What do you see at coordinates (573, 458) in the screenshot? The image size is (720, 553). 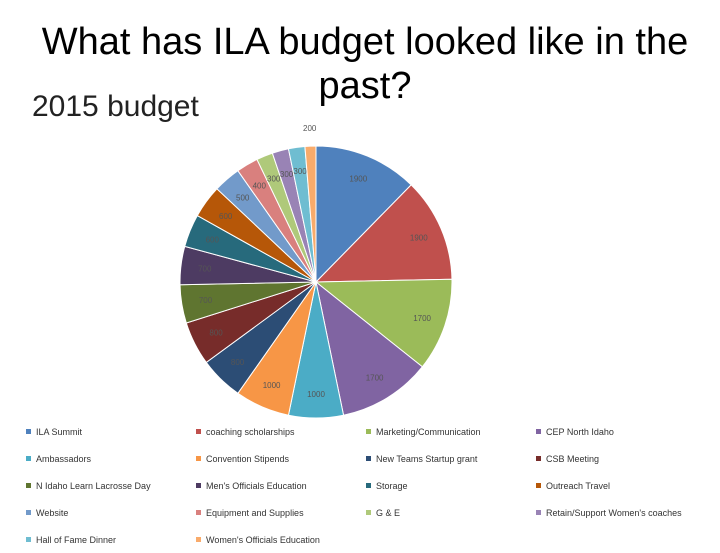 I see `legend-label: CSB Meeting` at bounding box center [573, 458].